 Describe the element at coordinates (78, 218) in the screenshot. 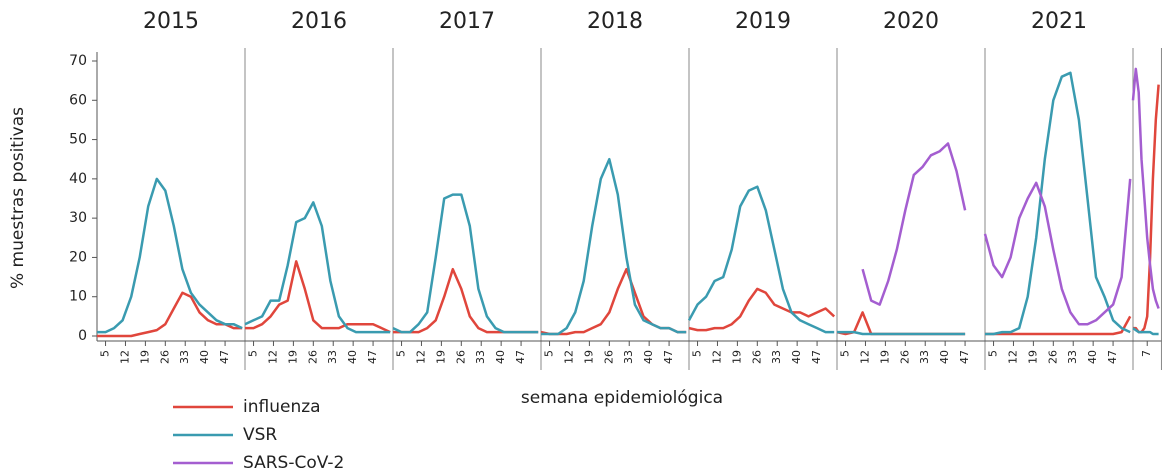

I see `y-tick-label: 30` at that location.